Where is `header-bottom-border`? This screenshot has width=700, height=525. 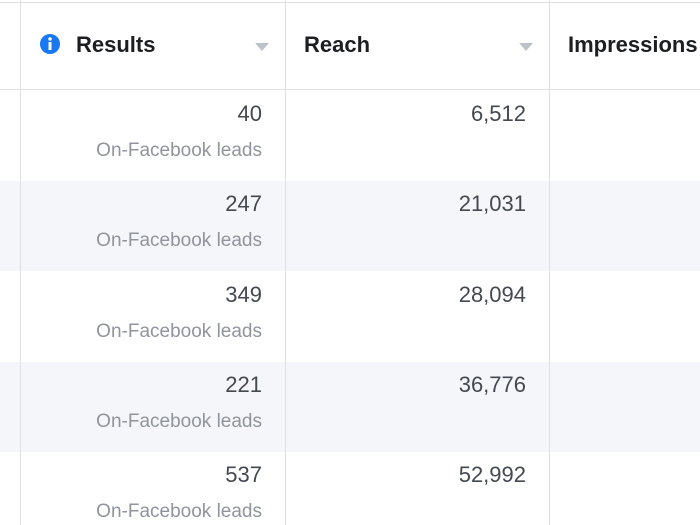 header-bottom-border is located at coordinates (350, 89).